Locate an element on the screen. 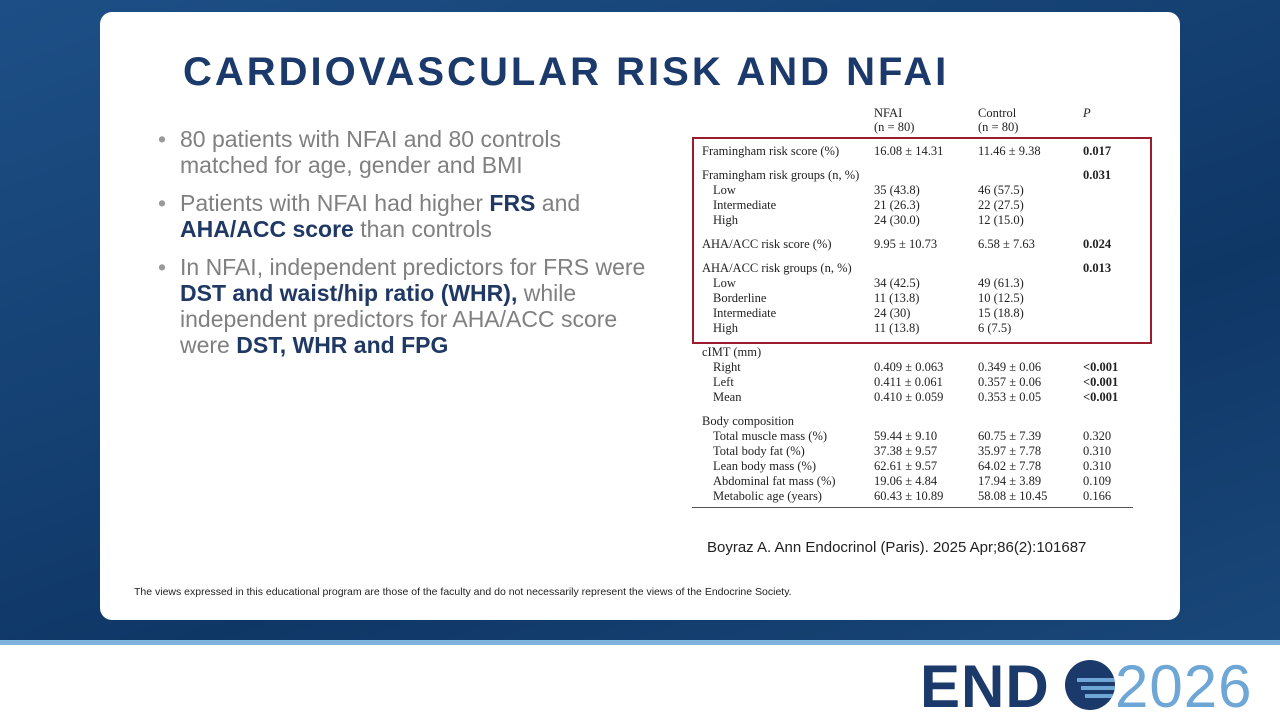 Image resolution: width=1280 pixels, height=720 pixels. cell: 0.166 is located at coordinates (1097, 496).